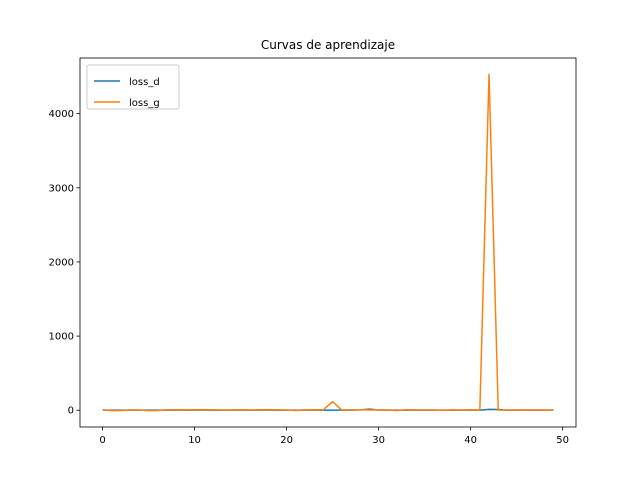 The height and width of the screenshot is (480, 640). I want to click on x-tick-label: 30, so click(378, 440).